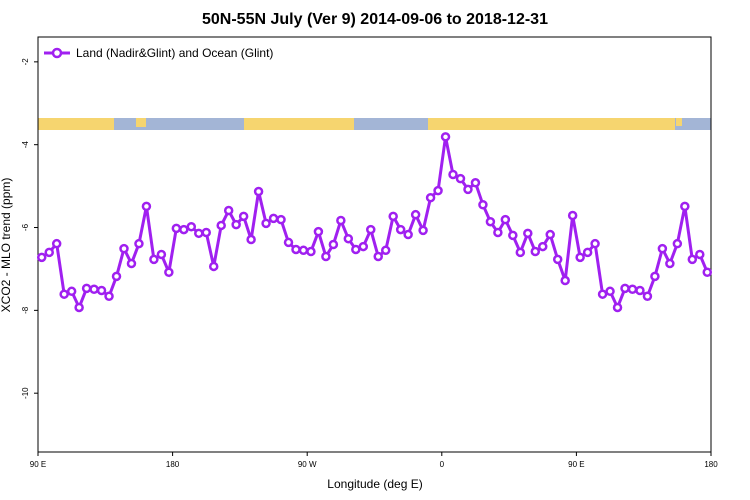  Describe the element at coordinates (374, 484) in the screenshot. I see `x-axis-label: Longitude (deg E)` at that location.